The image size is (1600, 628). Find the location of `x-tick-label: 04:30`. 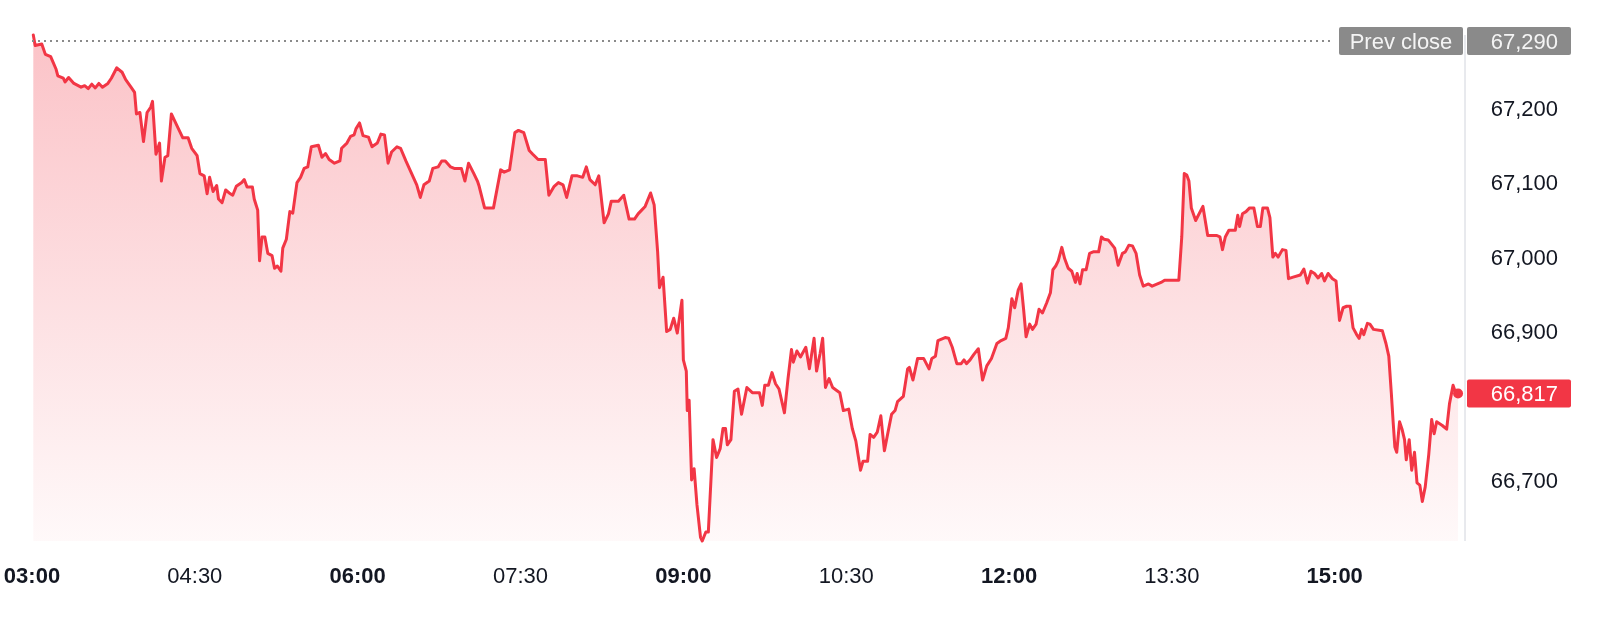

x-tick-label: 04:30 is located at coordinates (195, 575).